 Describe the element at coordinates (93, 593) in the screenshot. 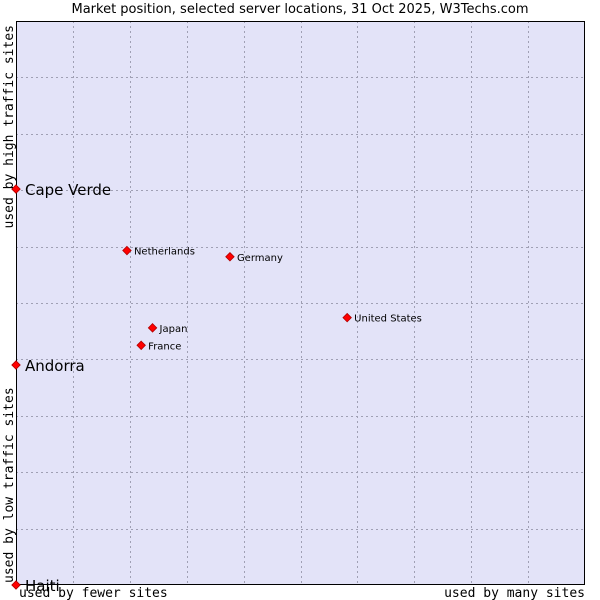

I see `x-axis-label-left: used by fewer sites` at that location.